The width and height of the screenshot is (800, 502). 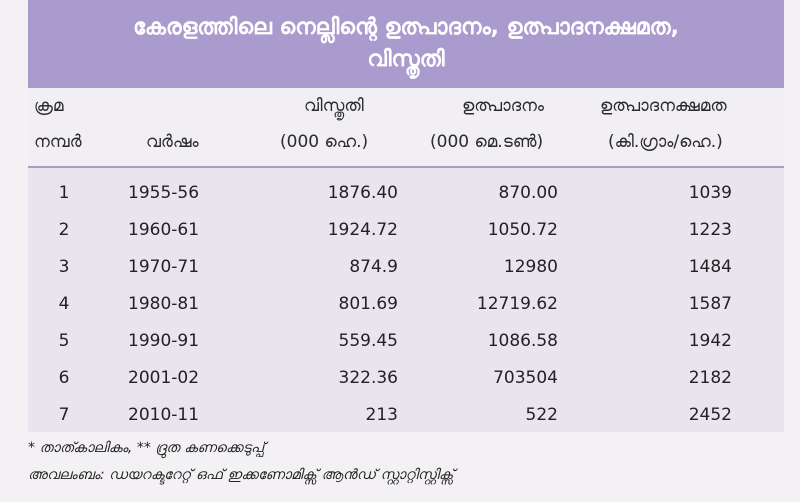 I want to click on serial-cell: 5, so click(x=64, y=341).